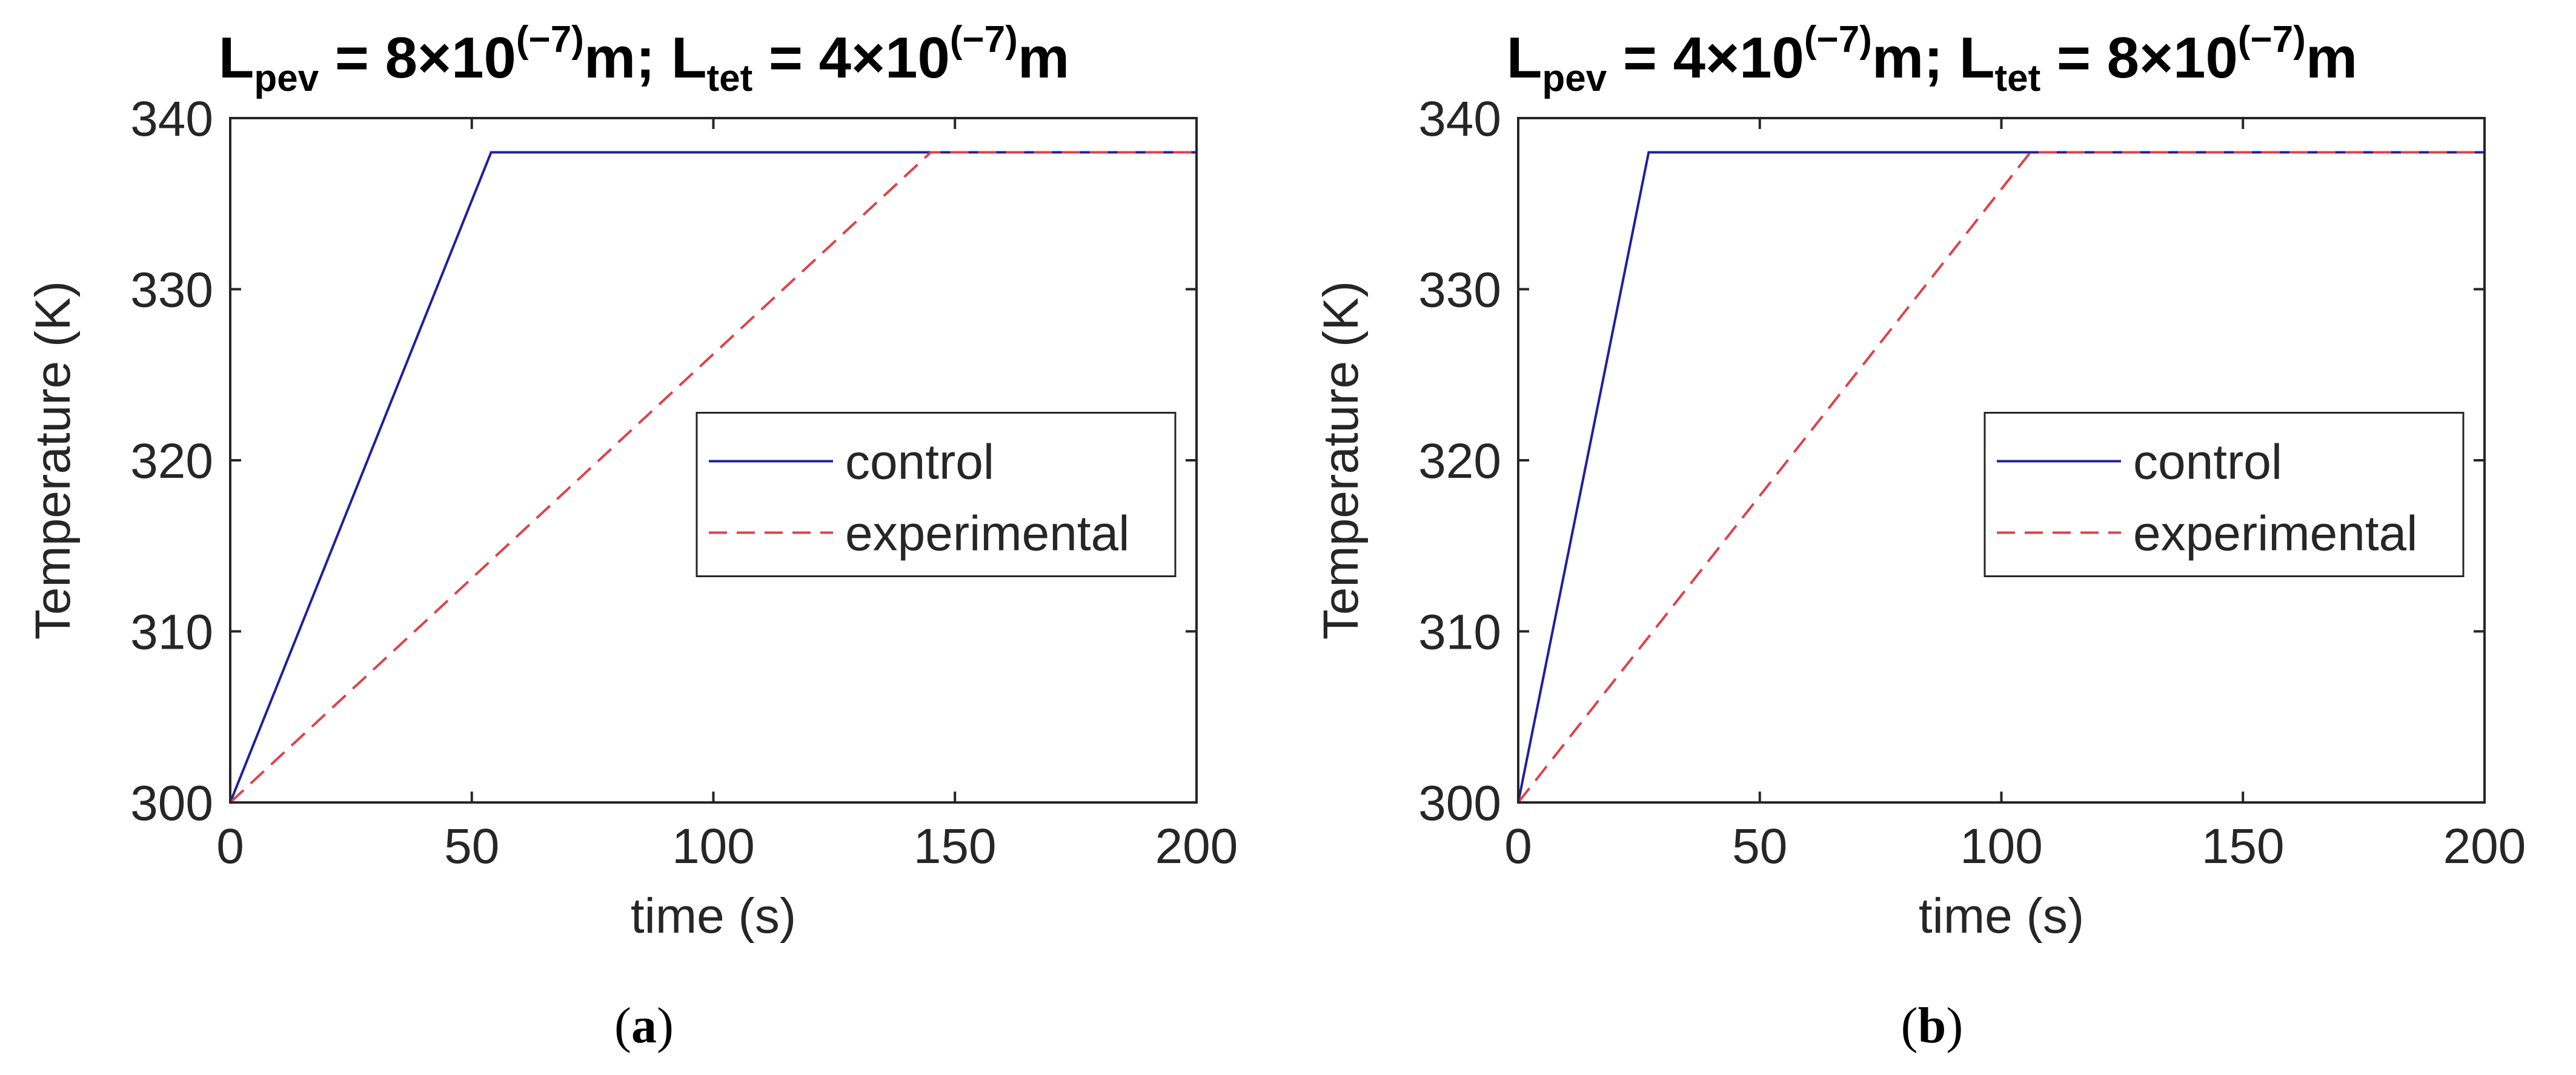  I want to click on chart-title: Lpev = 4×10(−7)m; Ltet = 8×10(−7)m, so click(1932, 59).